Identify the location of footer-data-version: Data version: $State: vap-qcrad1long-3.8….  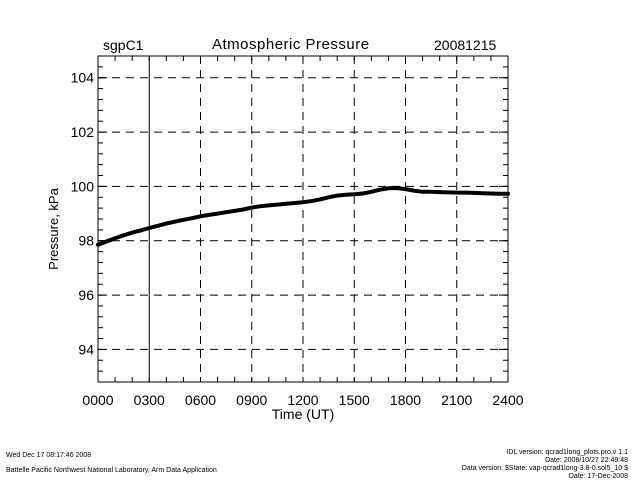
(544, 468).